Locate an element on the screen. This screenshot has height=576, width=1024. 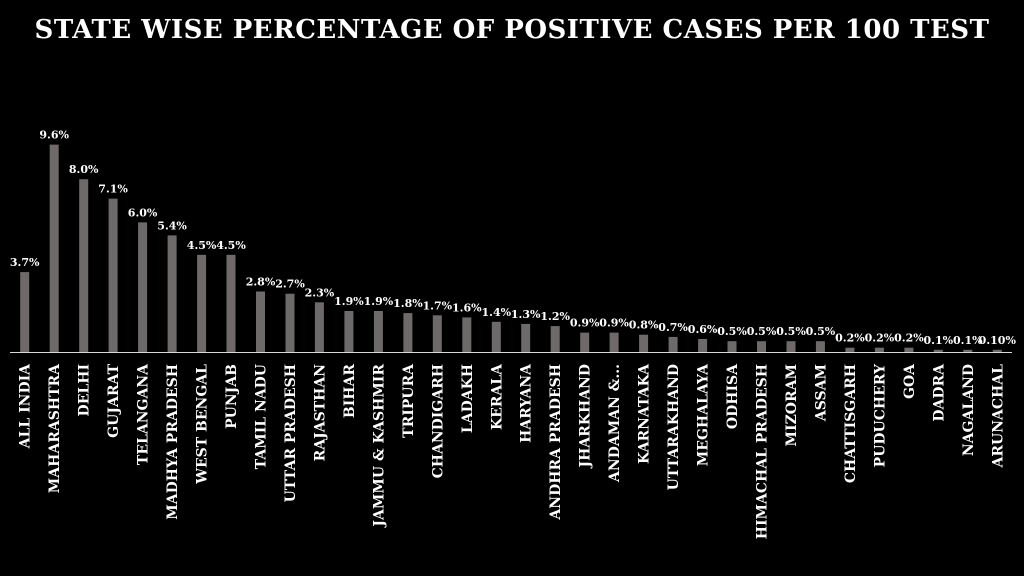
category-label: DELHI is located at coordinates (85, 390).